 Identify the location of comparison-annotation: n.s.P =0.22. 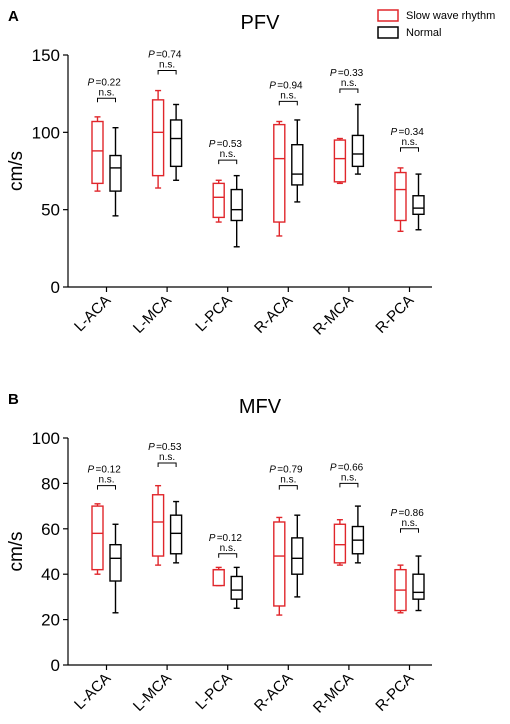
(105, 90).